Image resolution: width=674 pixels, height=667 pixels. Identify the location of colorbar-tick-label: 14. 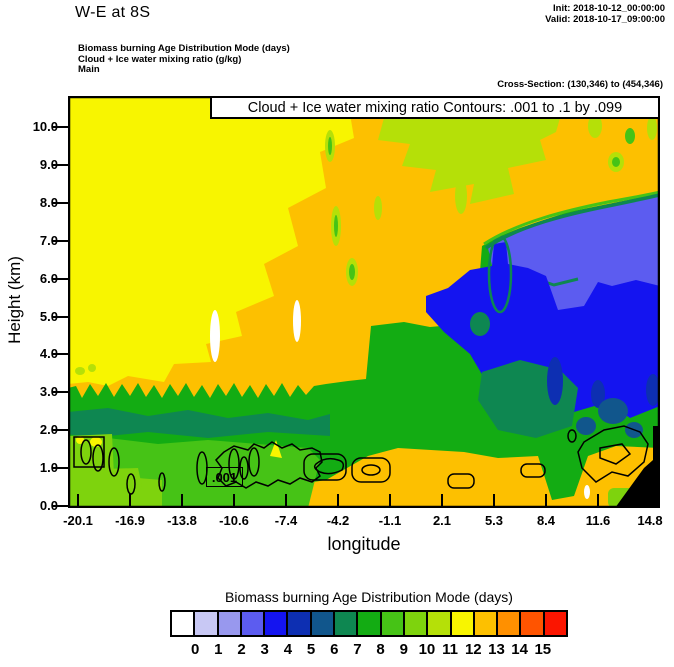
(519, 649).